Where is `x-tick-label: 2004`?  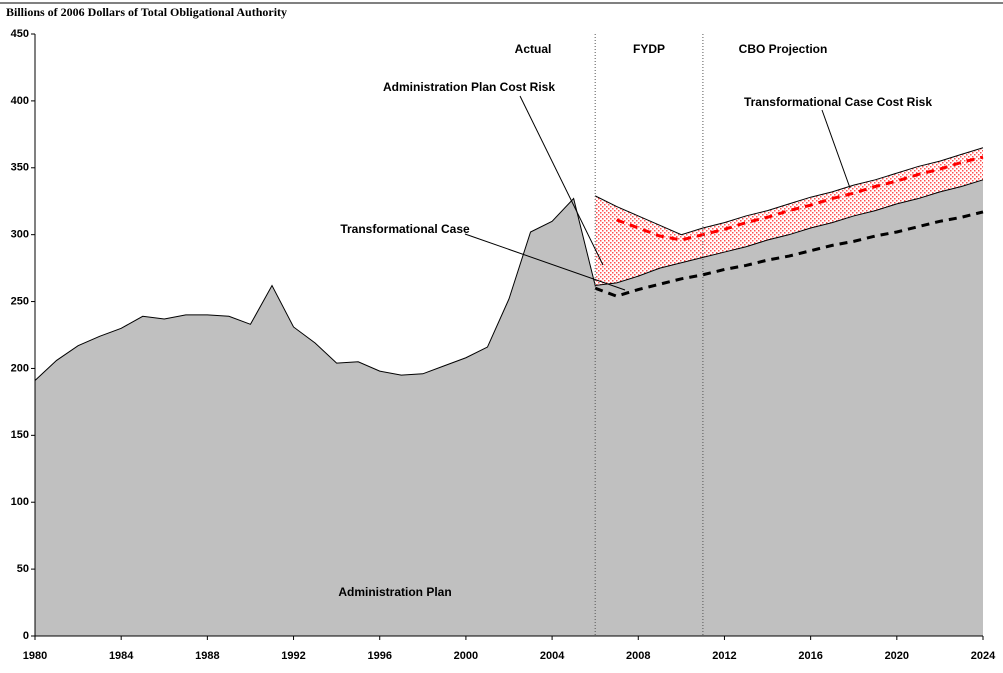 x-tick-label: 2004 is located at coordinates (552, 656).